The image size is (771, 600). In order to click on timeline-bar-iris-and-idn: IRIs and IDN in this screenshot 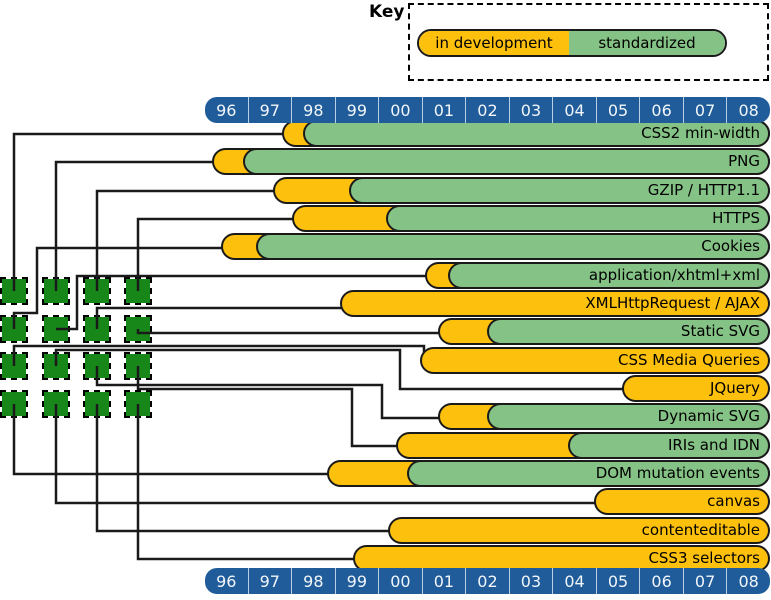, I will do `click(583, 445)`.